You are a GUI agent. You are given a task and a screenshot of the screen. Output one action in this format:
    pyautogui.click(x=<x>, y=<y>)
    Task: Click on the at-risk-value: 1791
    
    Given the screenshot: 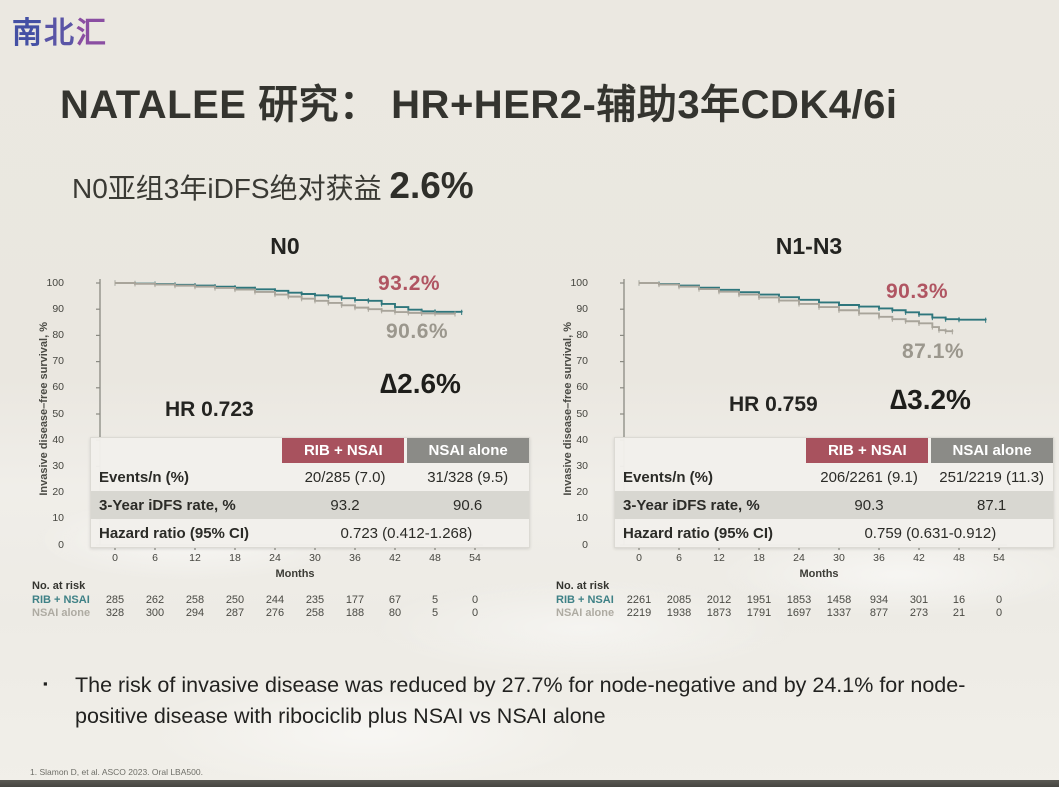 What is the action you would take?
    pyautogui.click(x=759, y=612)
    